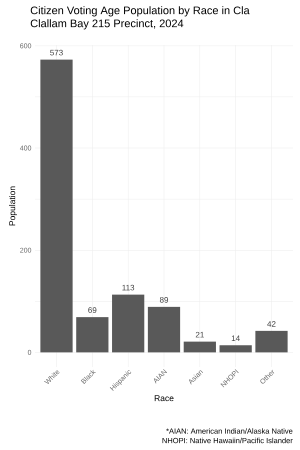  What do you see at coordinates (107, 24) in the screenshot?
I see `chart-subtitle: Clallam Bay 215 Precinct, 2024` at bounding box center [107, 24].